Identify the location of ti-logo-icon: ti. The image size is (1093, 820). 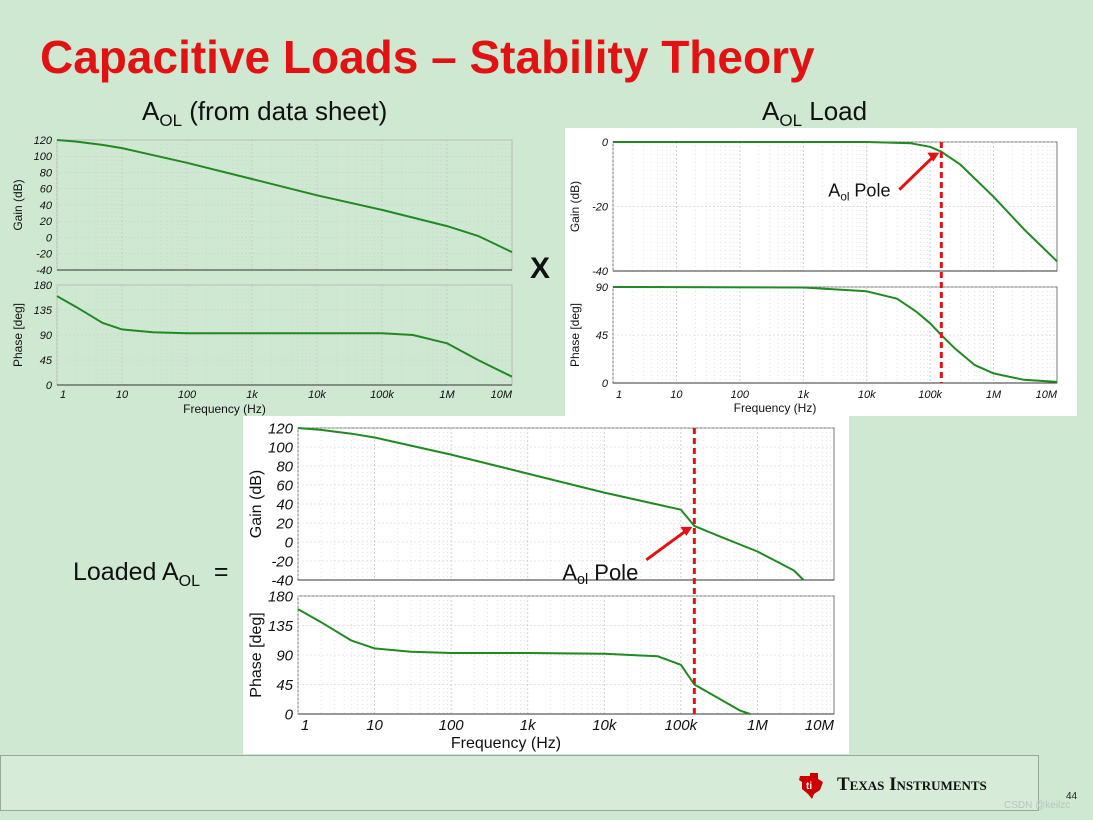
(811, 786).